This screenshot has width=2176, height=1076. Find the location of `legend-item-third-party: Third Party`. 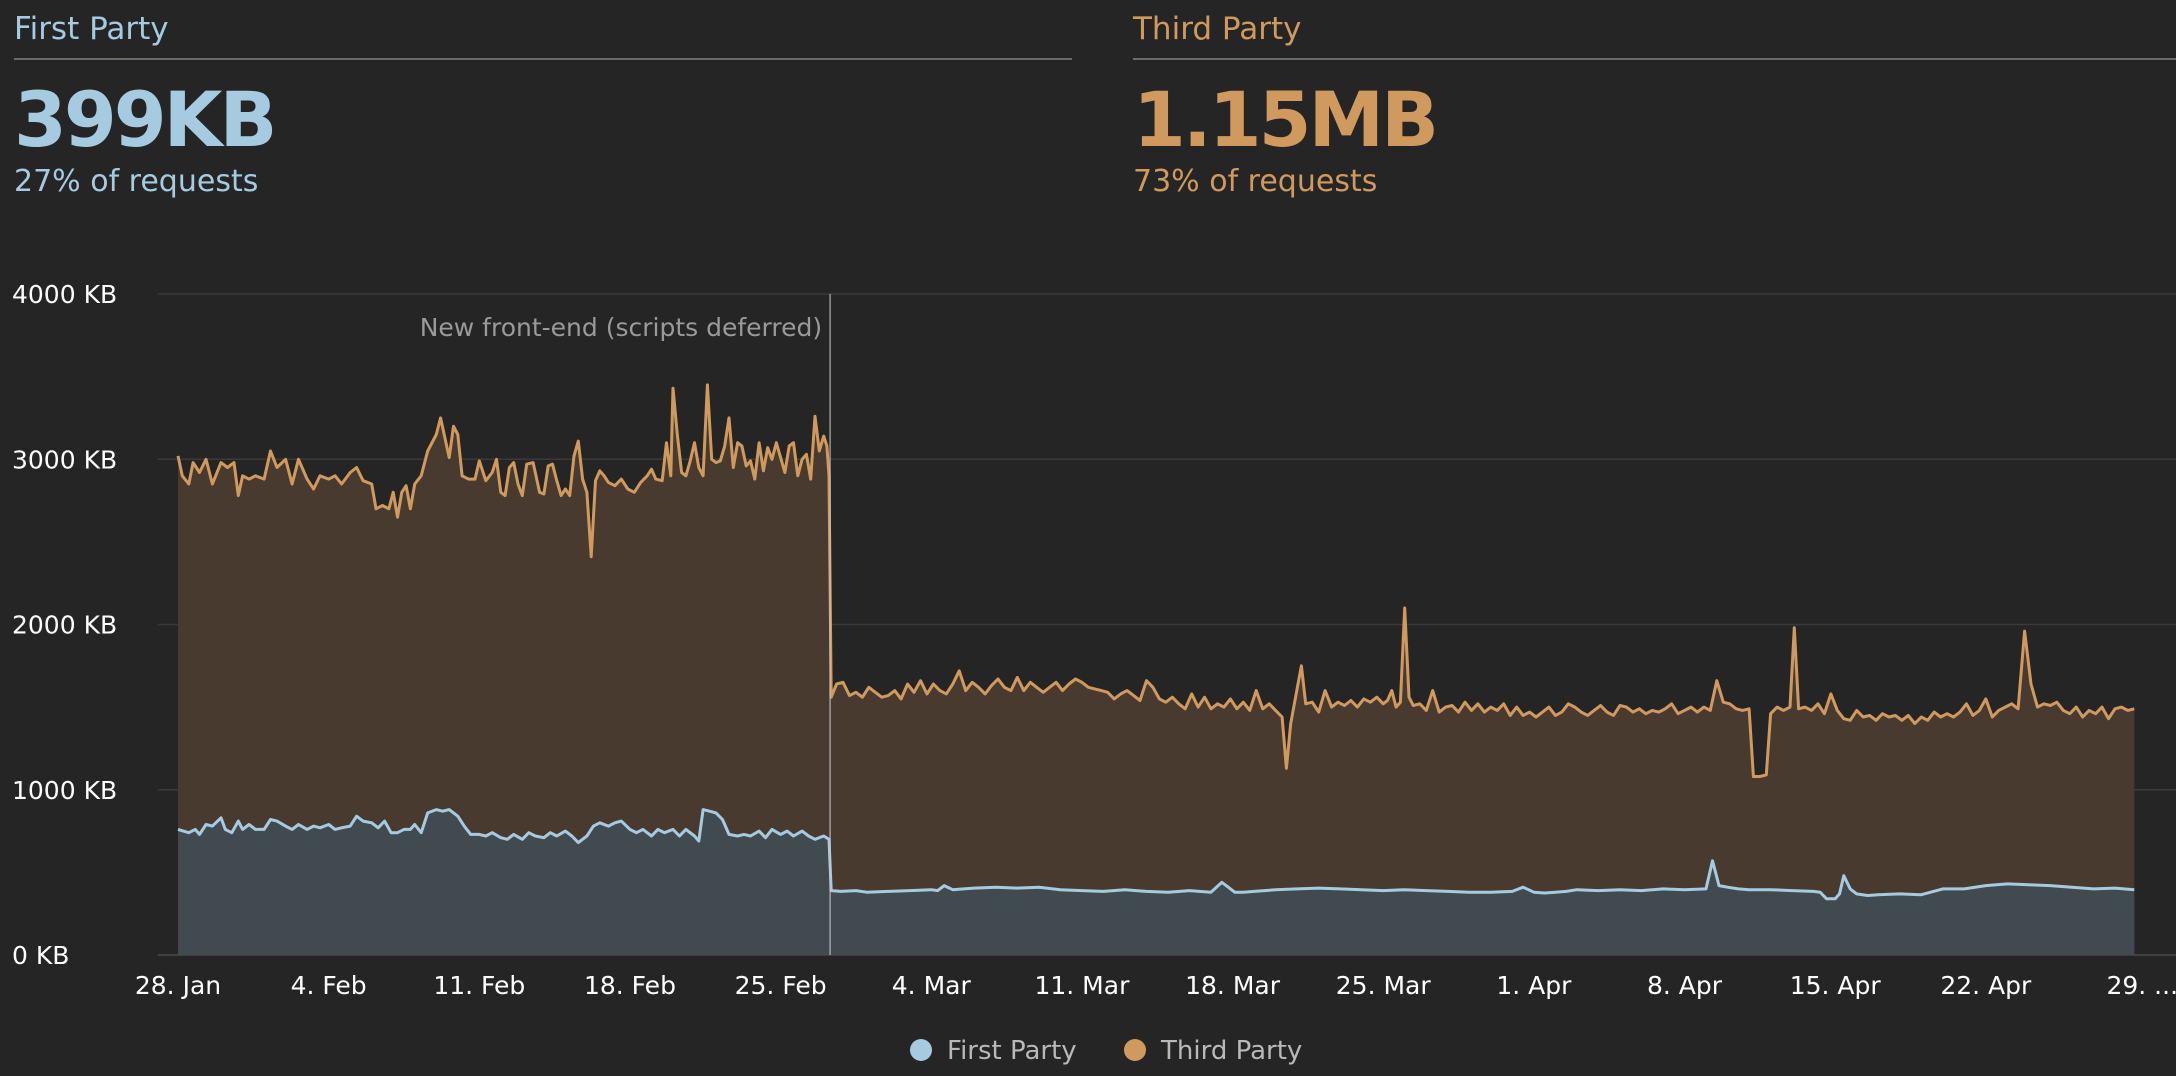

legend-item-third-party: Third Party is located at coordinates (1213, 1051).